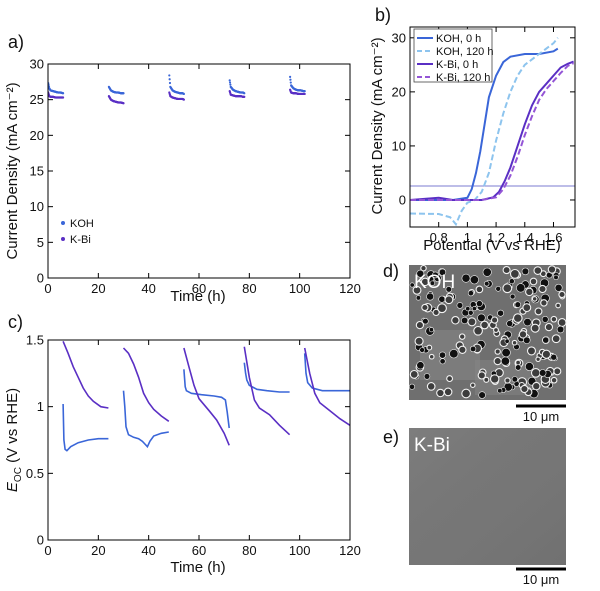 This screenshot has width=600, height=591. What do you see at coordinates (464, 52) in the screenshot?
I see `legend-b-koh120: KOH, 120 h` at bounding box center [464, 52].